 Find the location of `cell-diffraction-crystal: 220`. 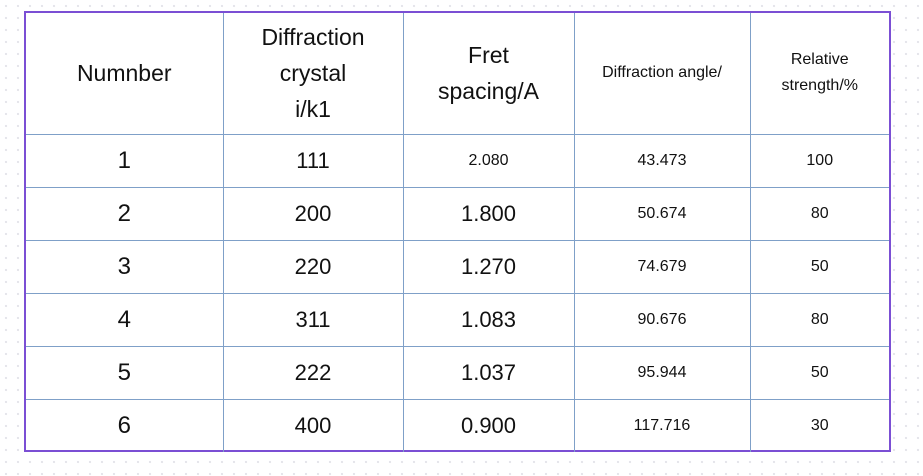

cell-diffraction-crystal: 220 is located at coordinates (313, 266).